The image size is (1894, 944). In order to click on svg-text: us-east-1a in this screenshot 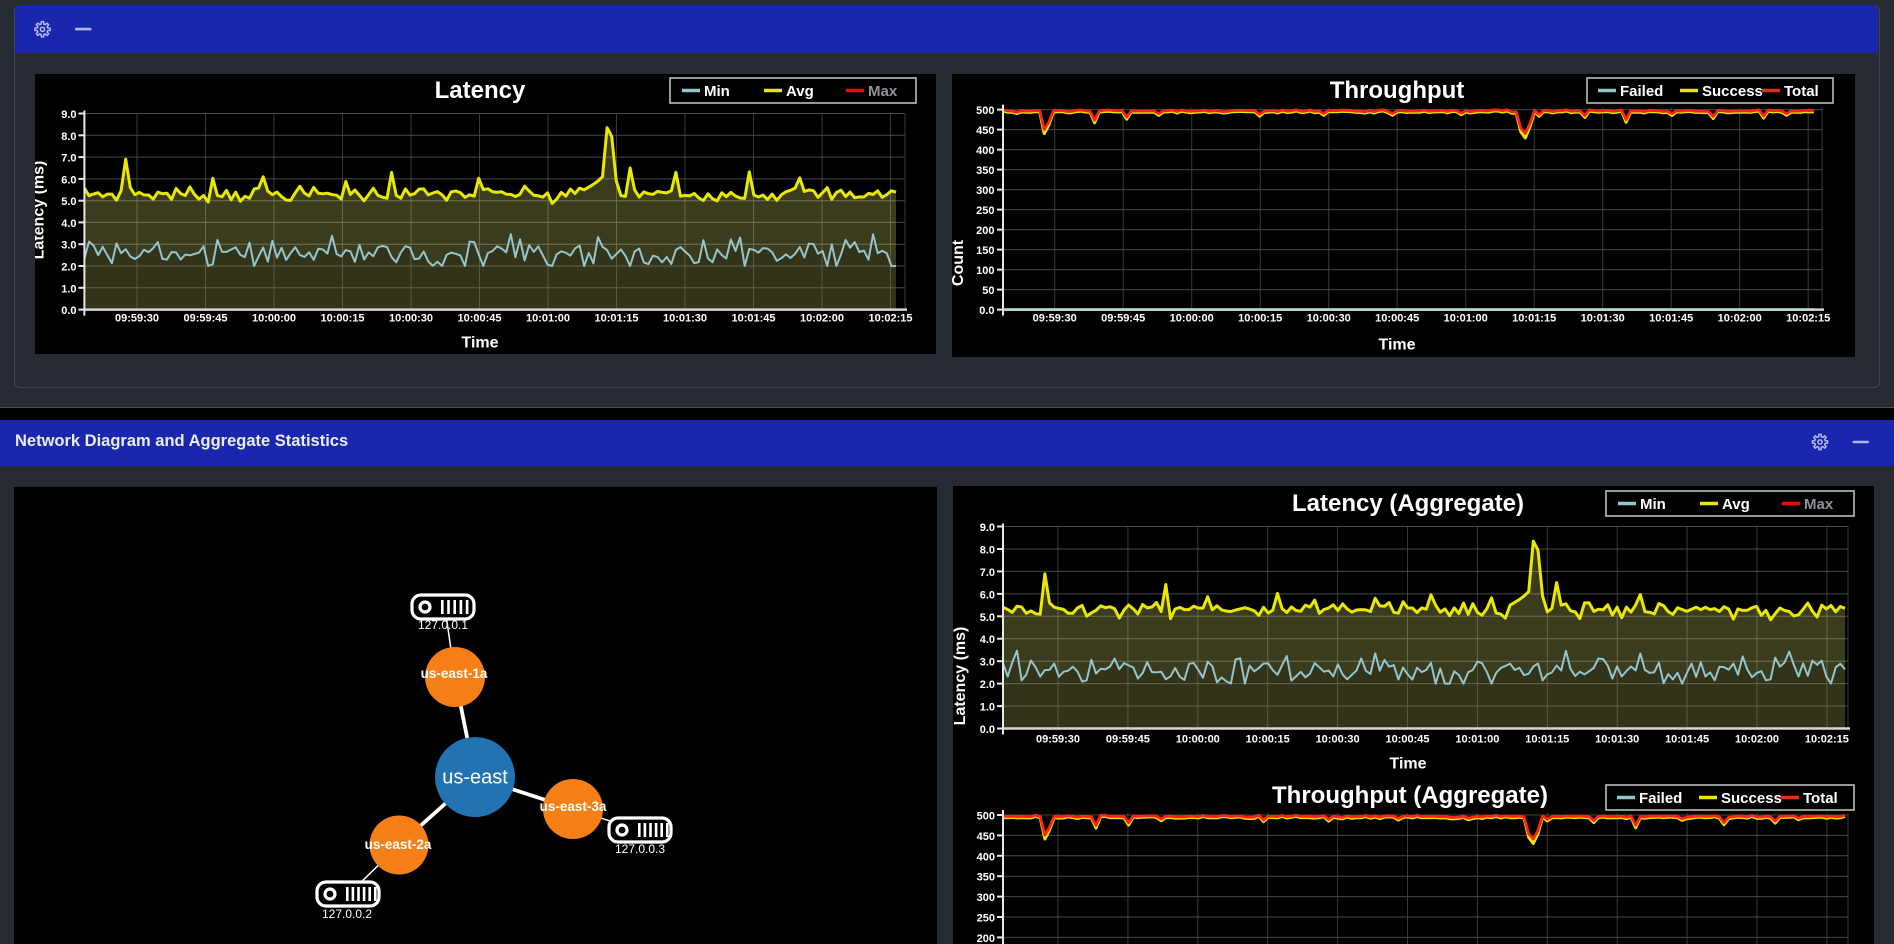, I will do `click(454, 673)`.